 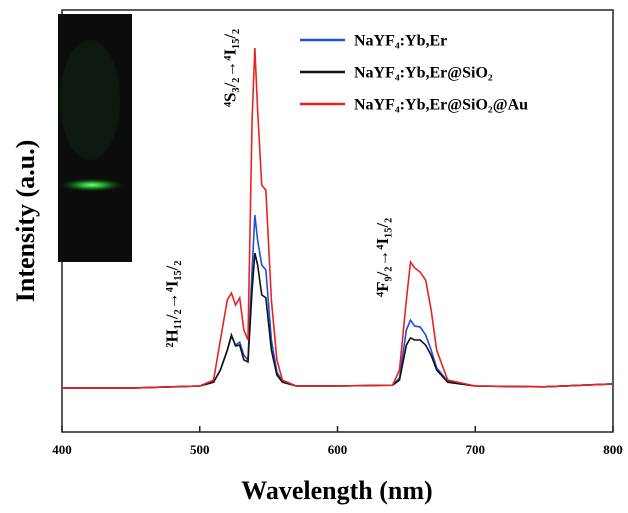 What do you see at coordinates (200, 449) in the screenshot?
I see `x-tick-label: 500` at bounding box center [200, 449].